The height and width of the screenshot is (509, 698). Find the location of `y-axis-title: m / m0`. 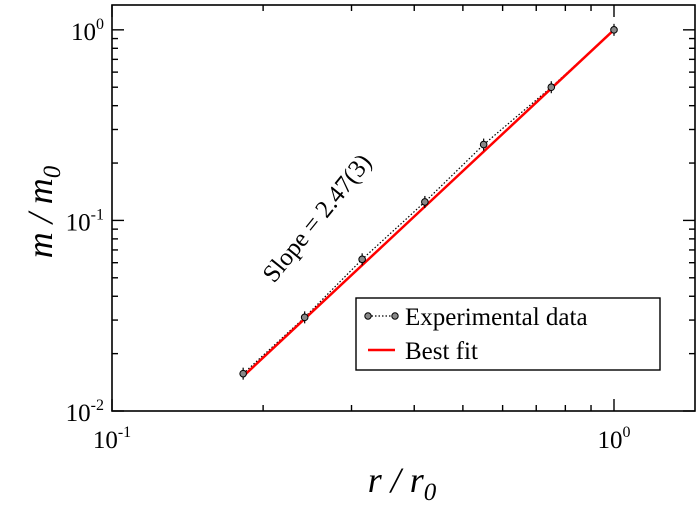

y-axis-title: m / m0 is located at coordinates (43, 211).